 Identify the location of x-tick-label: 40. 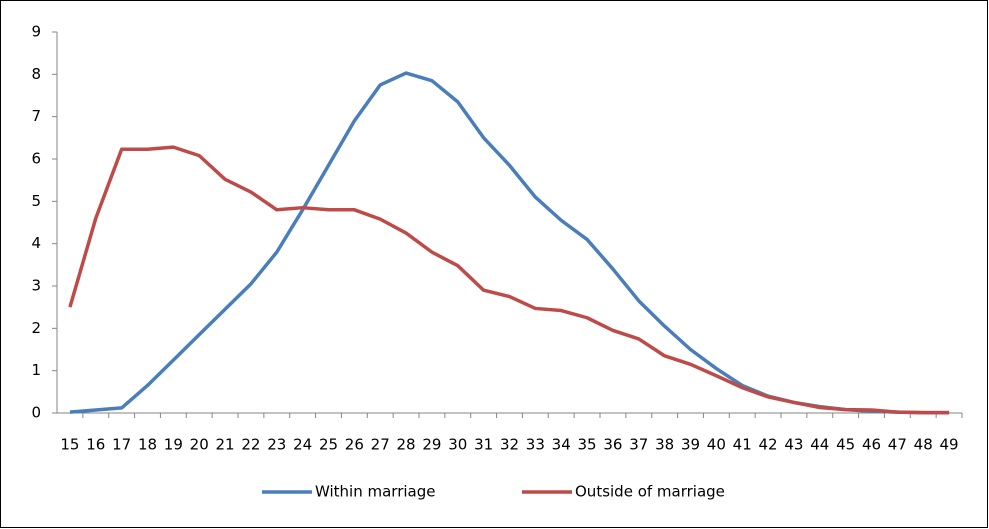
(716, 445).